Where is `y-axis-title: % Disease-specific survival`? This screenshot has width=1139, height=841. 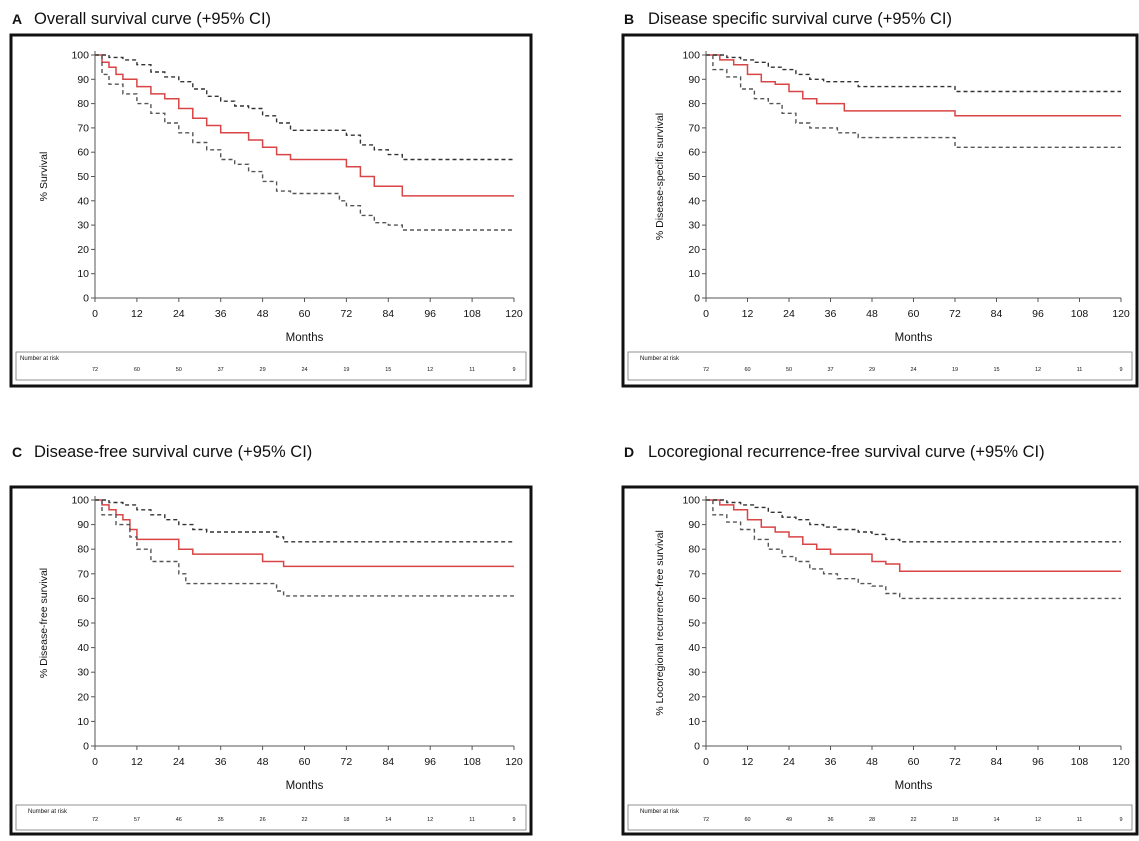 y-axis-title: % Disease-specific survival is located at coordinates (660, 176).